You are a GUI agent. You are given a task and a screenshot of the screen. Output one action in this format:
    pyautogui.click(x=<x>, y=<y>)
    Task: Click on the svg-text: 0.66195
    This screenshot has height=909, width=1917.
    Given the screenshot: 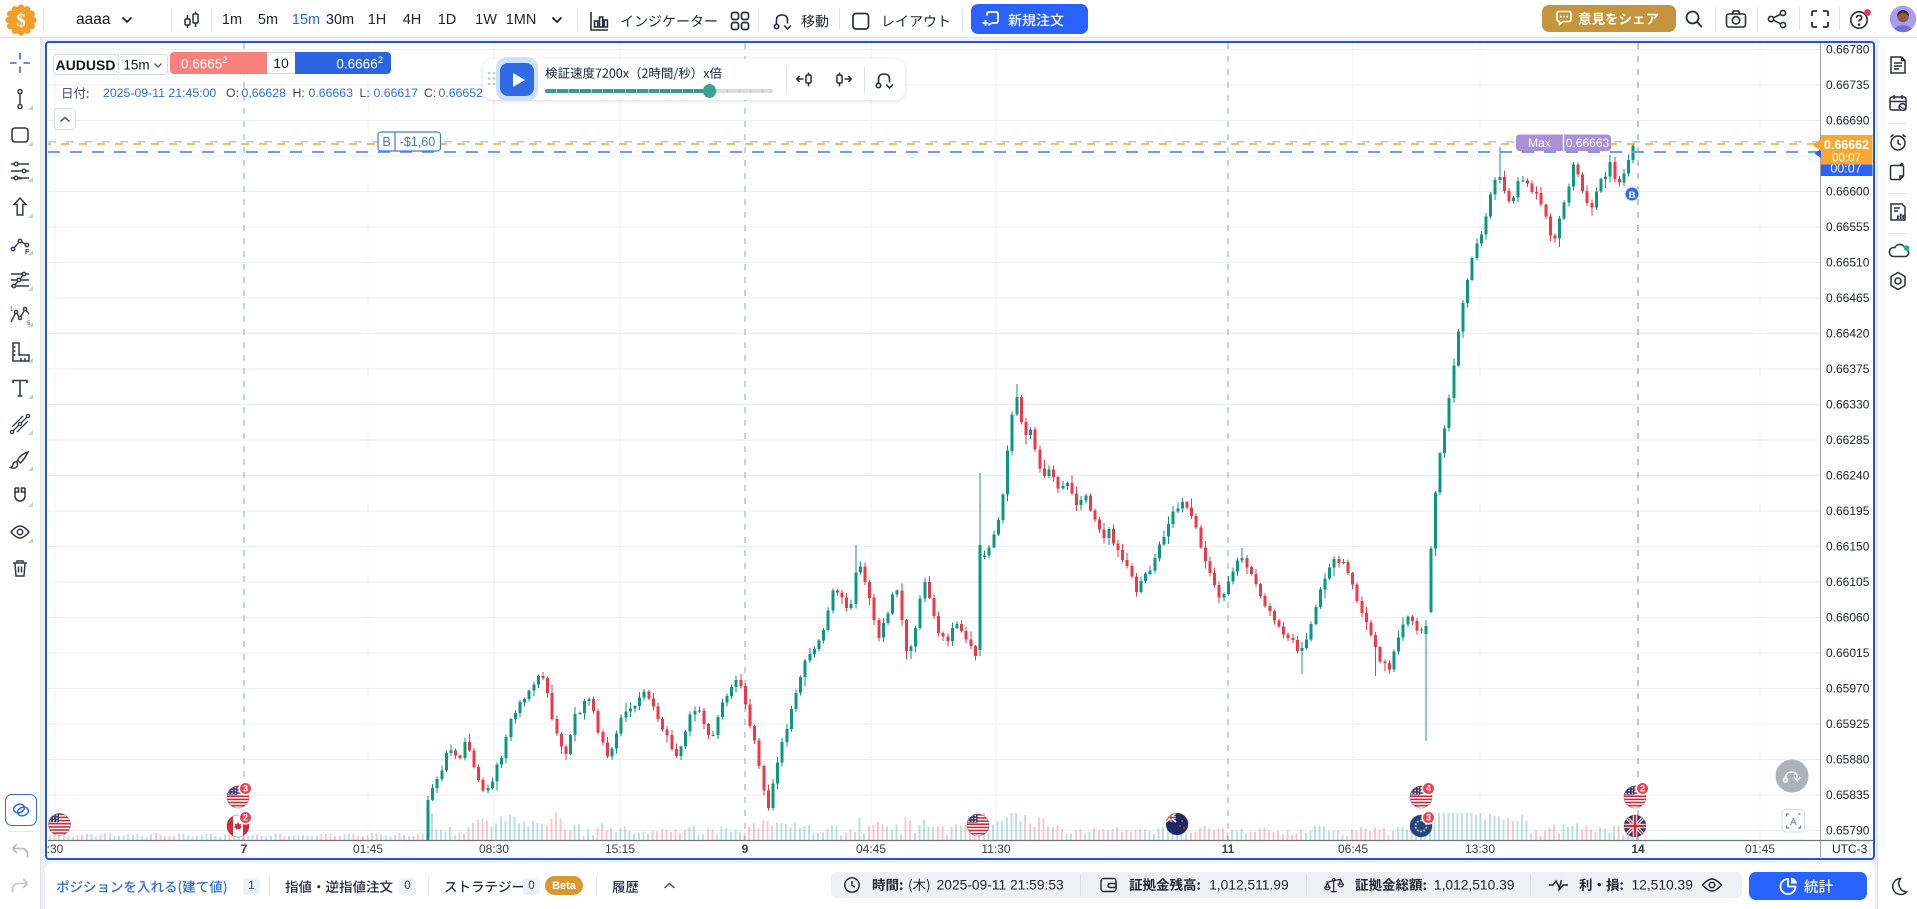 What is the action you would take?
    pyautogui.click(x=1848, y=511)
    